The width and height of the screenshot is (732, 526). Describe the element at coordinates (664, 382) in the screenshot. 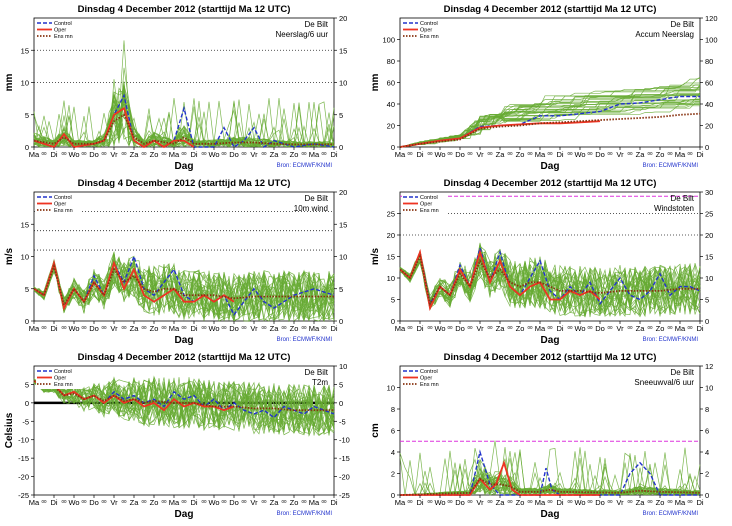

I see `panel-subtitle: Sneeuwval/6 uur` at that location.